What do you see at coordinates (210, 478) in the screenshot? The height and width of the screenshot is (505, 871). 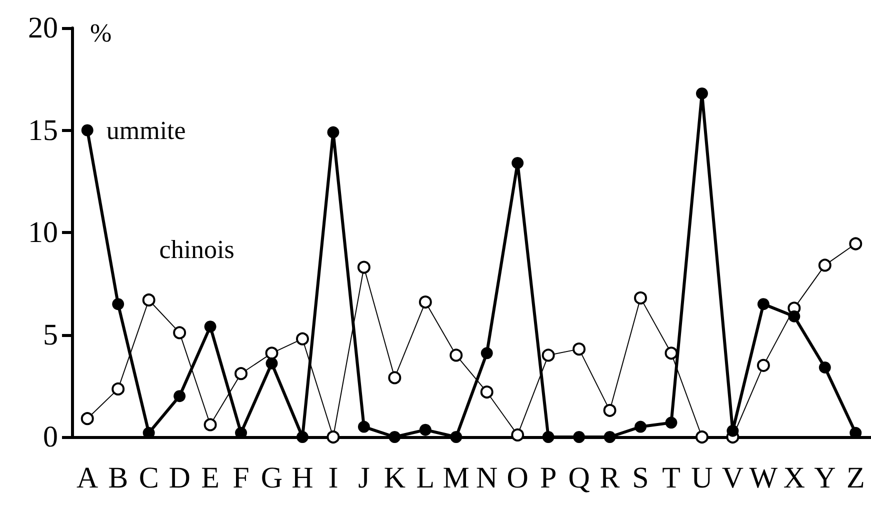 I see `x-tick-label: E` at bounding box center [210, 478].